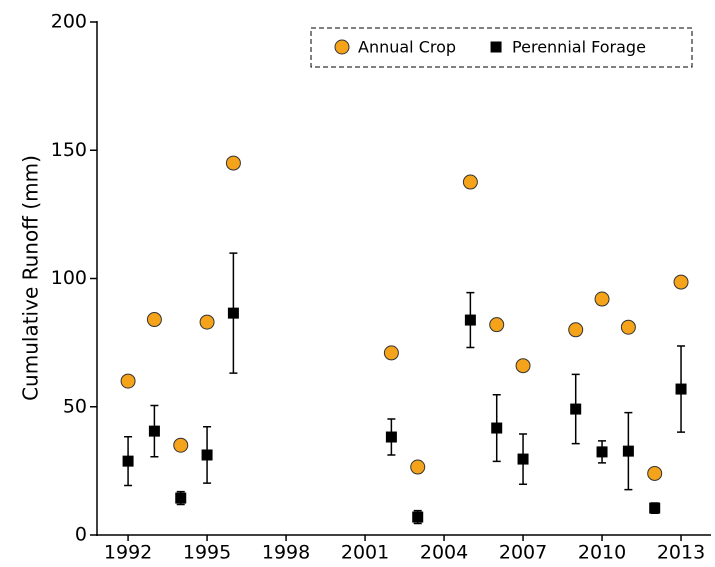 This screenshot has width=715, height=567. Describe the element at coordinates (31, 278) in the screenshot. I see `y-axis-label: Cumulative Runoff (mm)` at that location.